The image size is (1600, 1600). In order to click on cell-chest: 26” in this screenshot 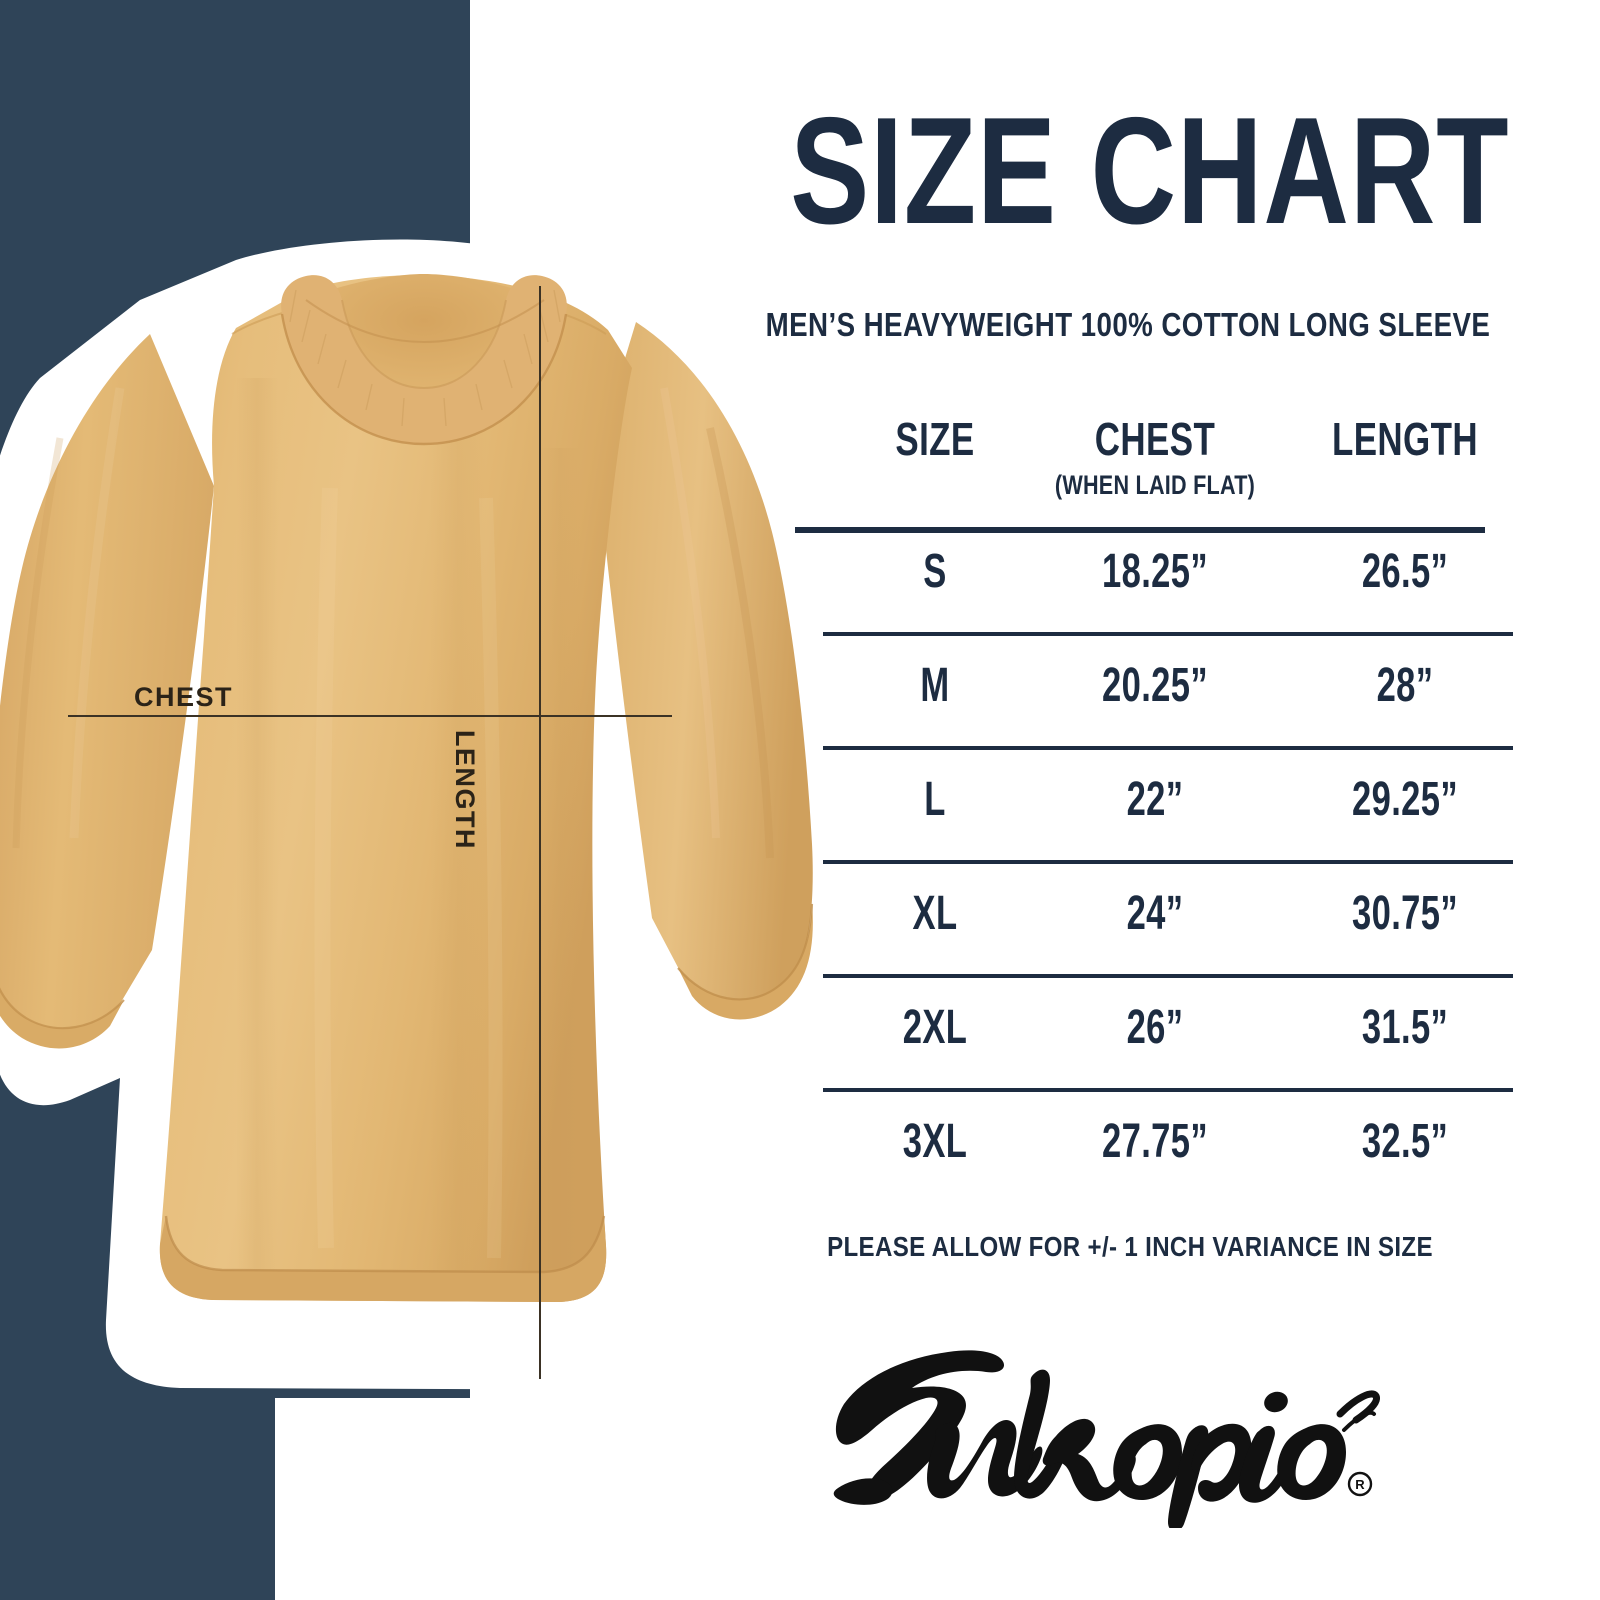, I will do `click(1155, 1027)`.